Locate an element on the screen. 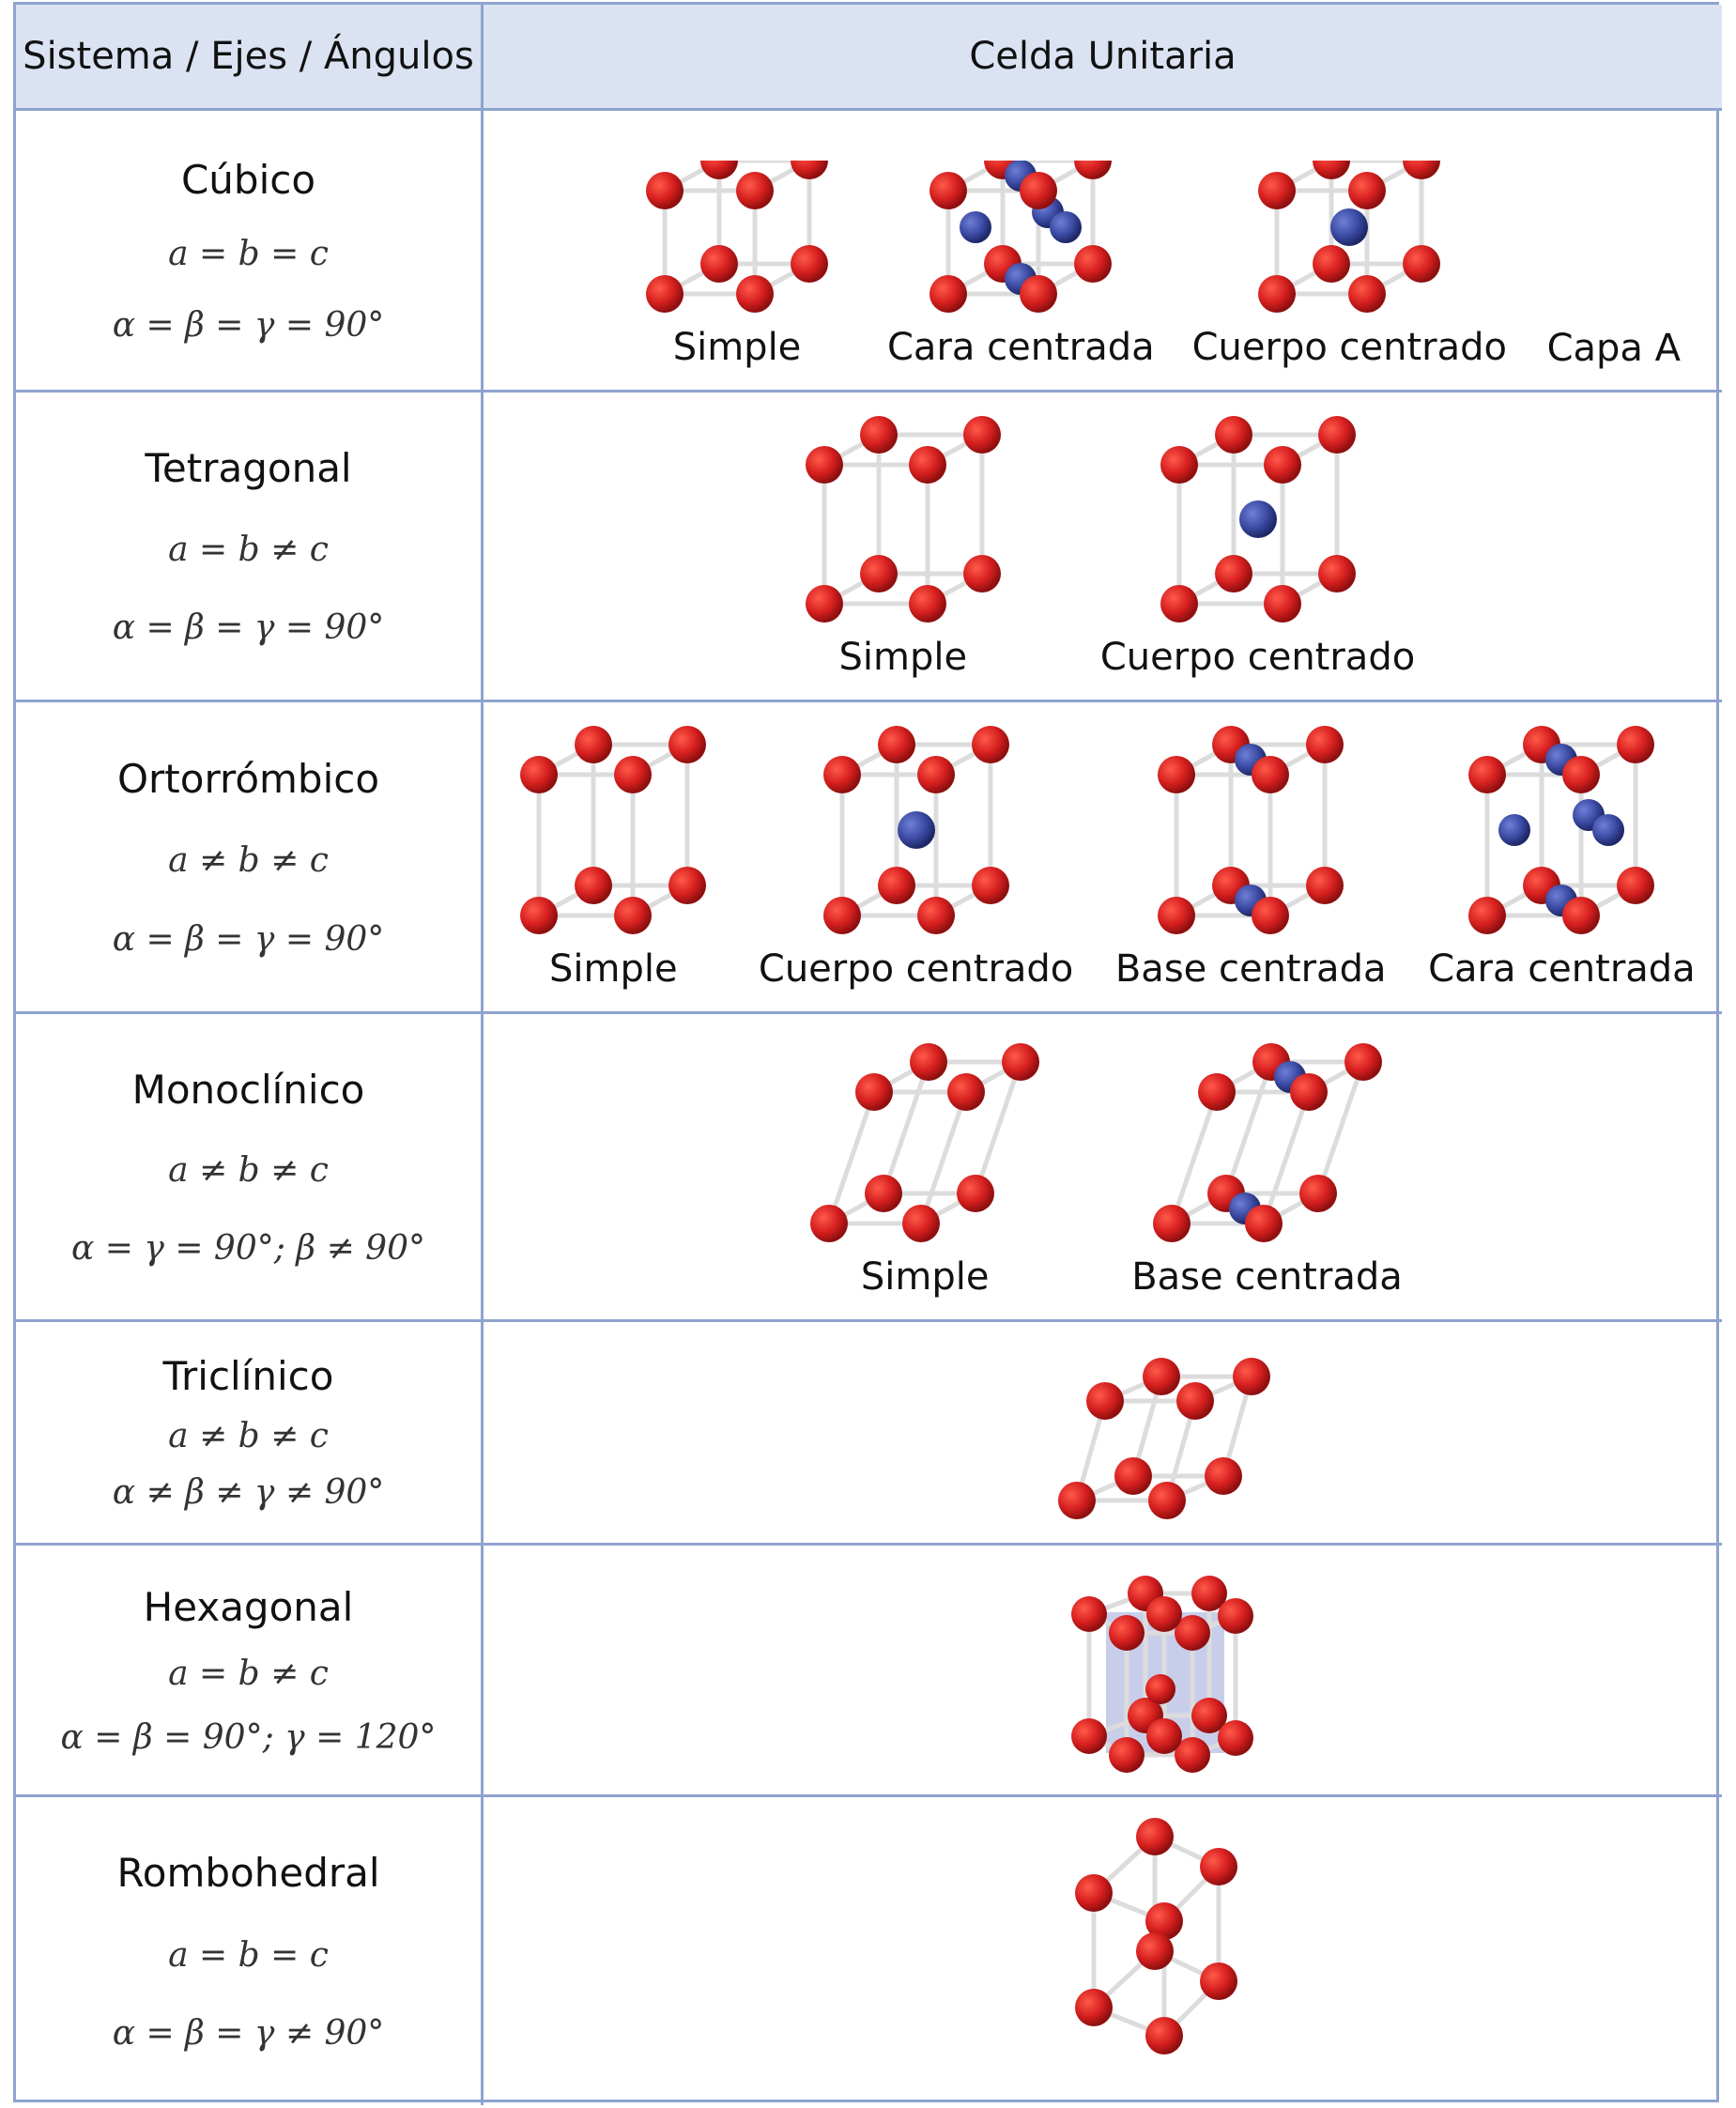 The image size is (1736, 2108). unit-cell-monoclinic-base-centered: Base centrada is located at coordinates (1267, 1166).